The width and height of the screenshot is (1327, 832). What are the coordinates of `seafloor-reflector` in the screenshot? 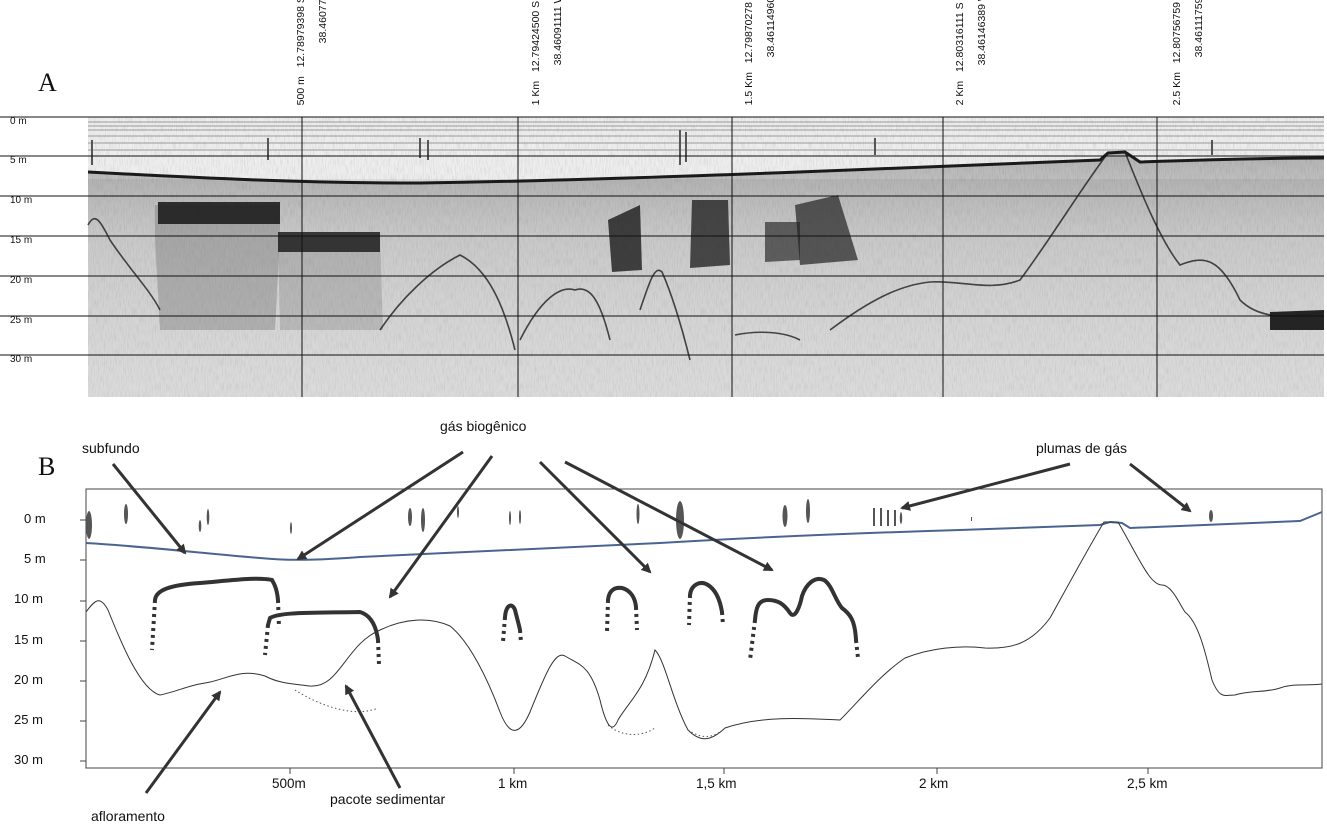 It's located at (706, 167).